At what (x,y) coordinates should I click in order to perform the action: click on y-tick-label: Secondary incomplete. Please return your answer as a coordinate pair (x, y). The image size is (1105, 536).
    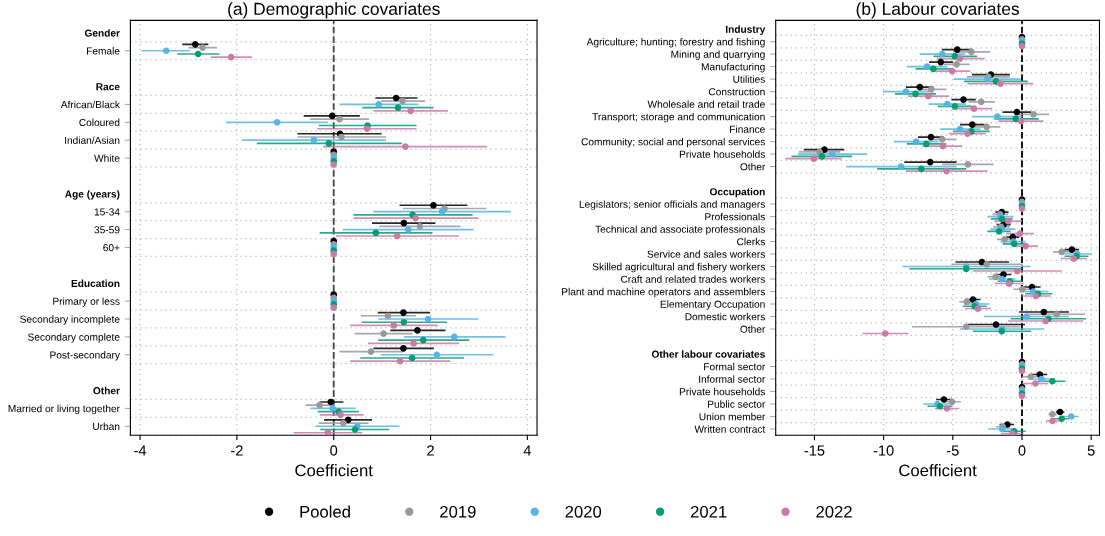
    Looking at the image, I should click on (70, 320).